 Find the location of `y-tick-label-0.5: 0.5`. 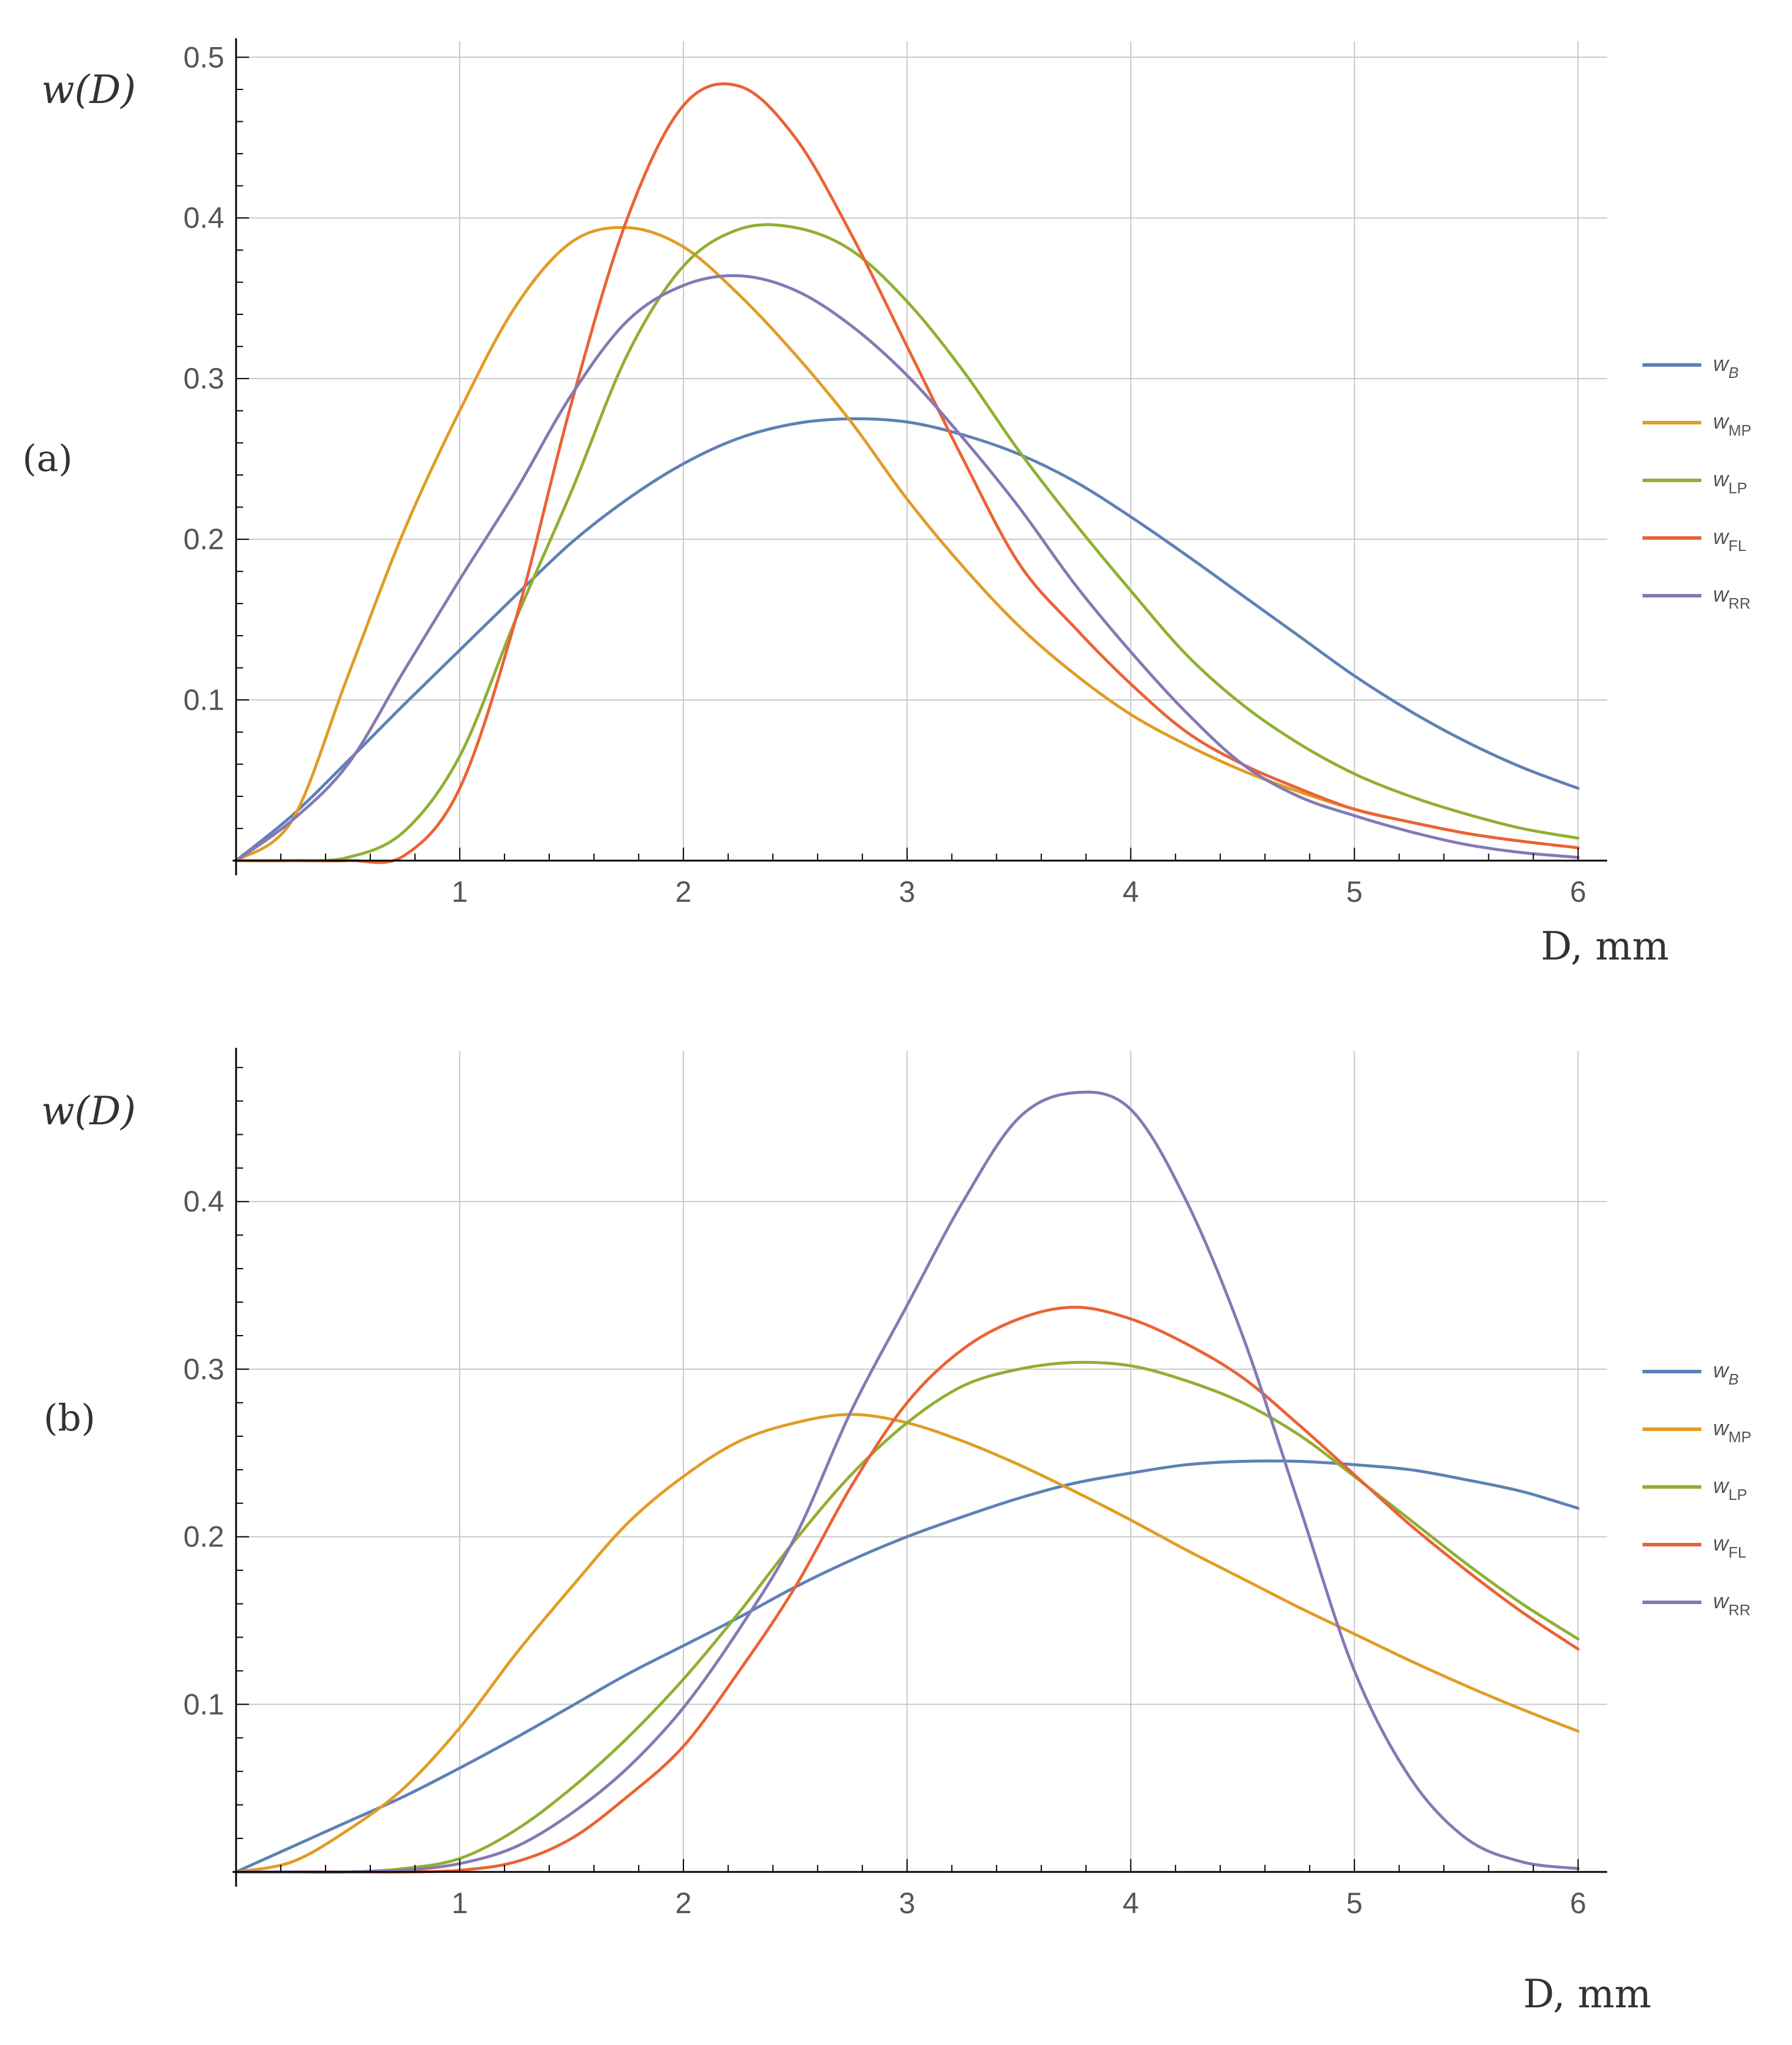

y-tick-label-0.5: 0.5 is located at coordinates (203, 57).